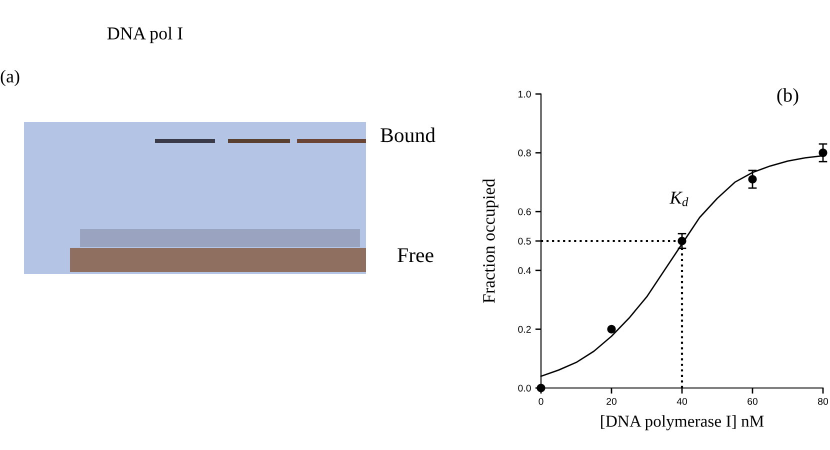 Image resolution: width=830 pixels, height=450 pixels. I want to click on x-tick-label: 20, so click(611, 401).